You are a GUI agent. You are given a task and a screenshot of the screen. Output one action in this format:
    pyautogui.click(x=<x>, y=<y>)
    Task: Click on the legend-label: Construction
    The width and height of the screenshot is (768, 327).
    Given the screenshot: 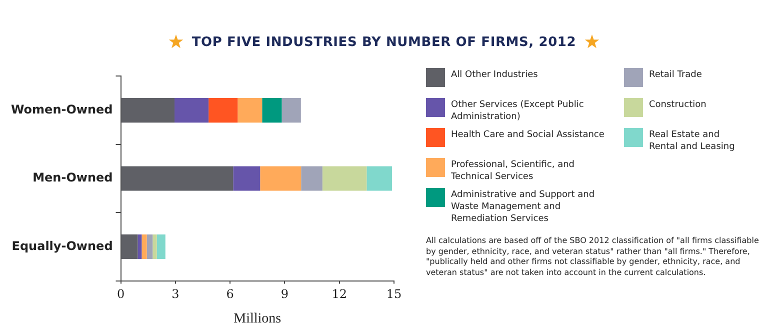 What is the action you would take?
    pyautogui.click(x=677, y=105)
    